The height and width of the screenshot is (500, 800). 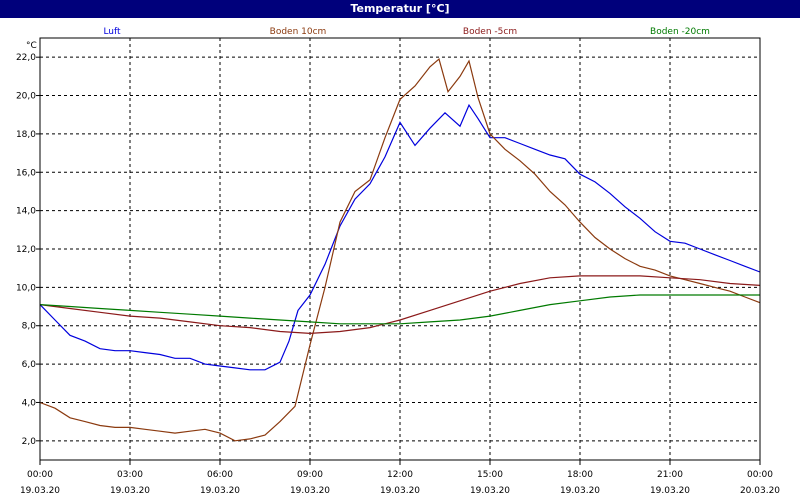 What do you see at coordinates (26, 173) in the screenshot?
I see `y-tick-label: 16,0` at bounding box center [26, 173].